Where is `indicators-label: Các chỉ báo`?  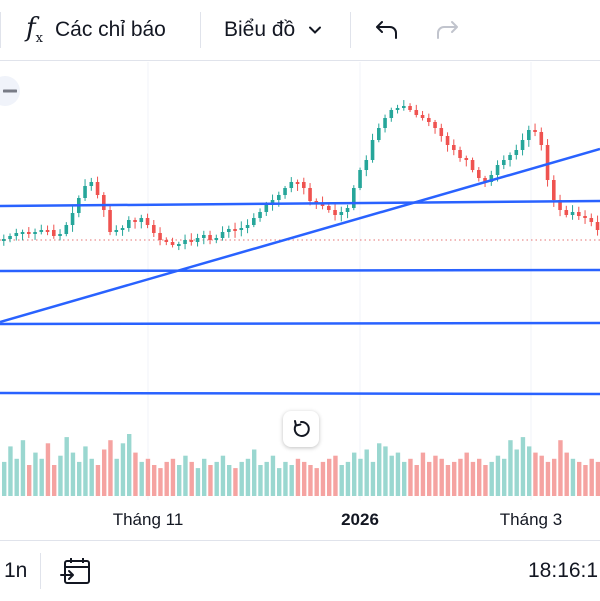
indicators-label: Các chỉ báo is located at coordinates (110, 29).